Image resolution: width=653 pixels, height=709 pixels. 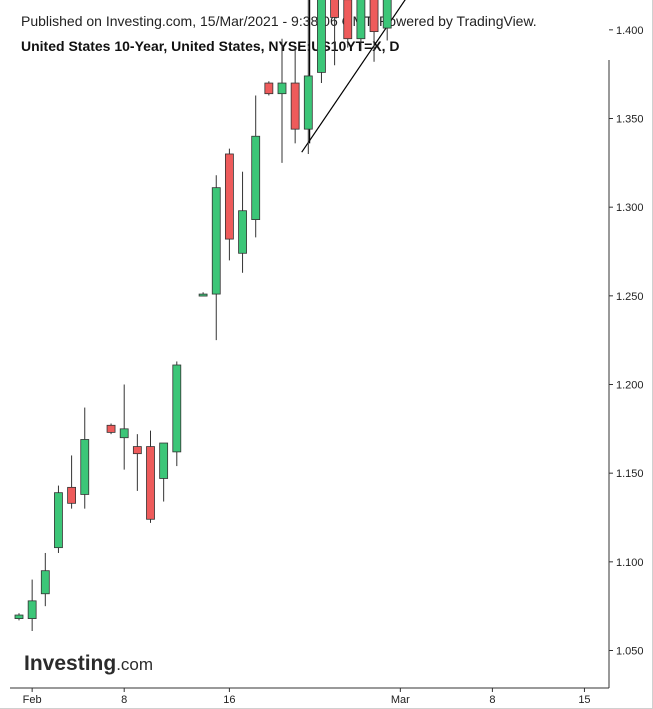 I want to click on investing-logo: Investing.com, so click(x=88, y=664).